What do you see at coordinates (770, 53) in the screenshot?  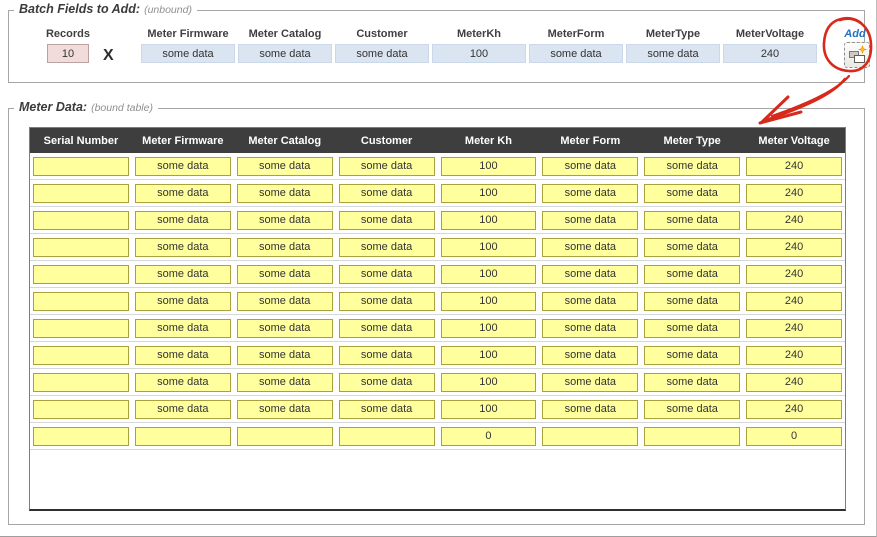 I see `batch-field-input: 240` at bounding box center [770, 53].